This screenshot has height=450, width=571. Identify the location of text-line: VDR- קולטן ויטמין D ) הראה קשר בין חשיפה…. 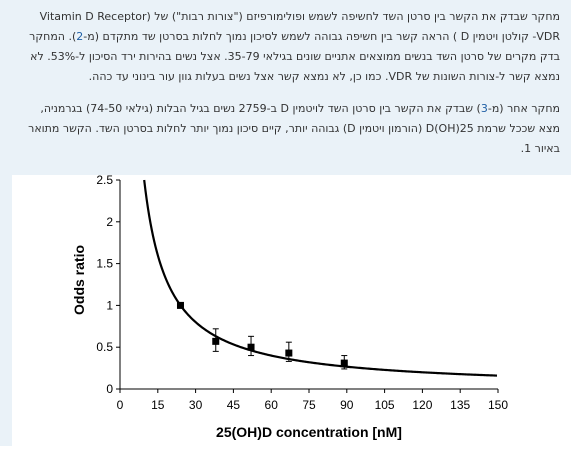
(287, 37).